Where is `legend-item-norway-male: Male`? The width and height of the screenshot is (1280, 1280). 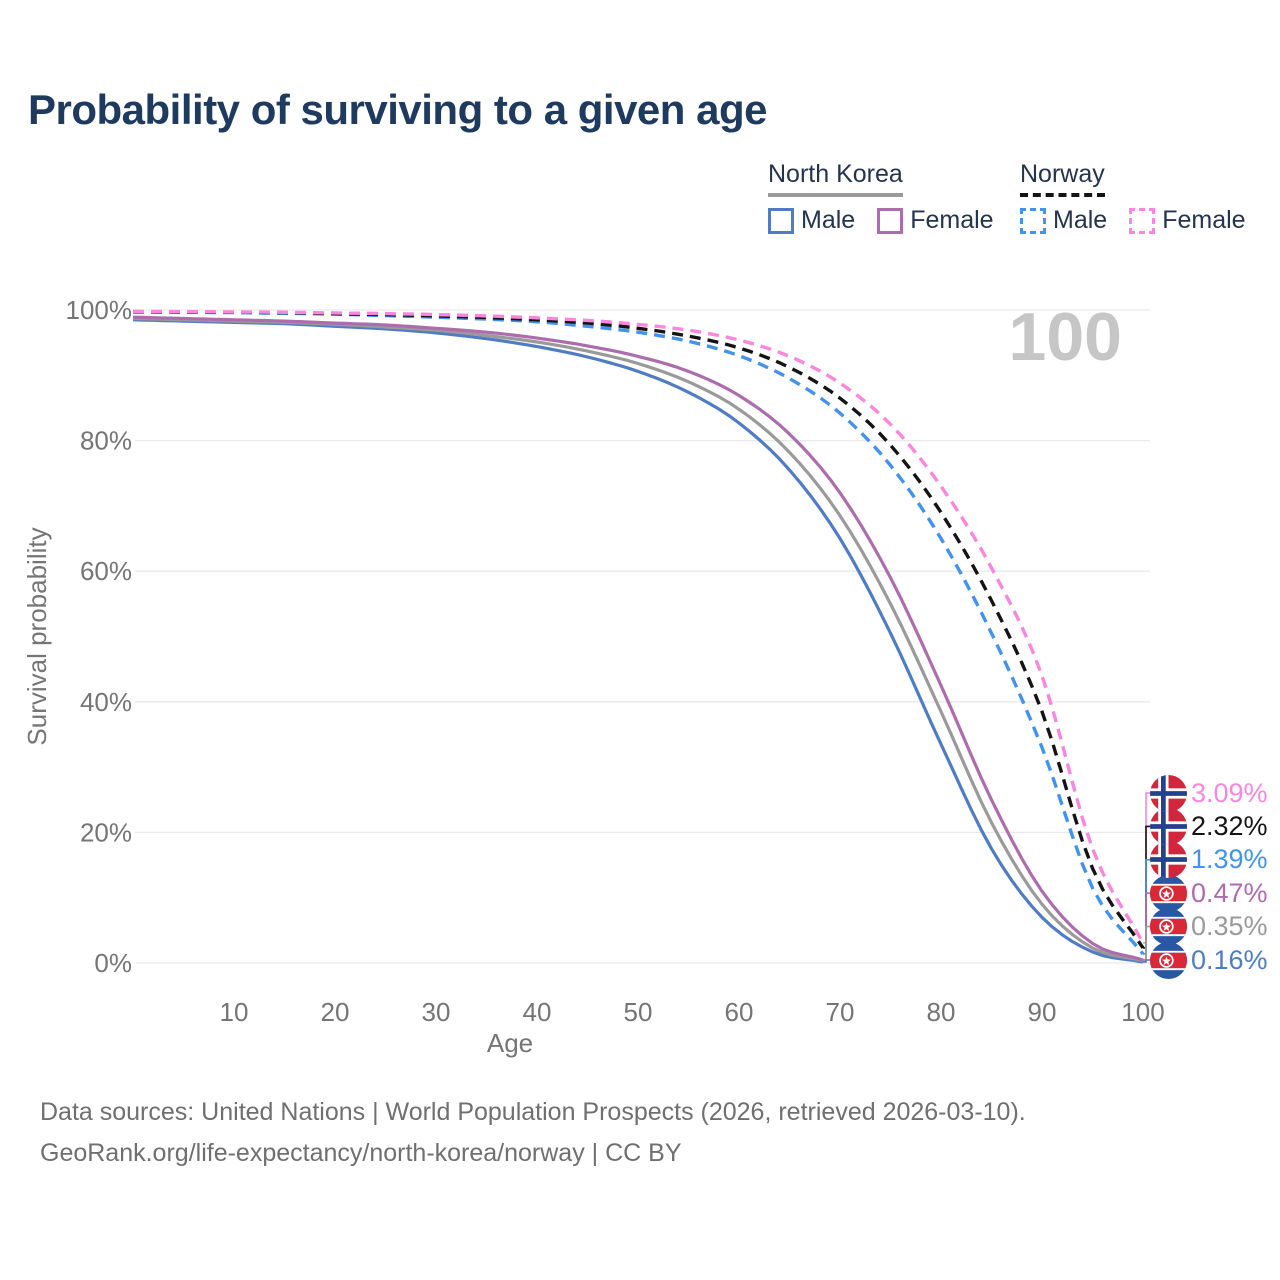 legend-item-norway-male: Male is located at coordinates (1063, 220).